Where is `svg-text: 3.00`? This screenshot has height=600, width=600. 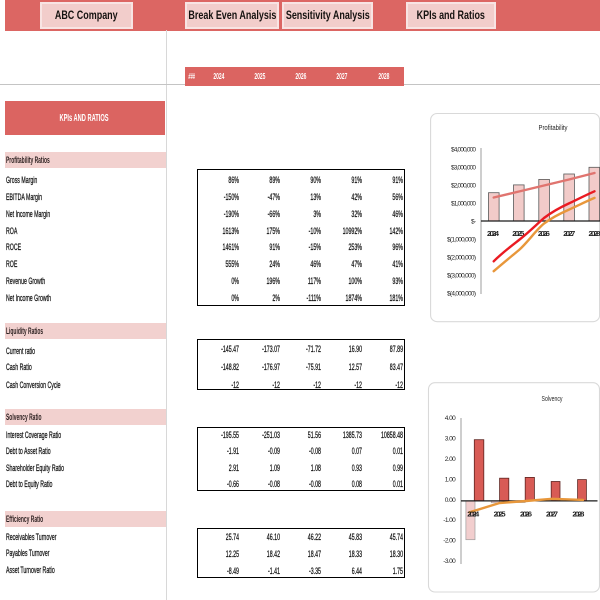
svg-text: 3.00 is located at coordinates (450, 439).